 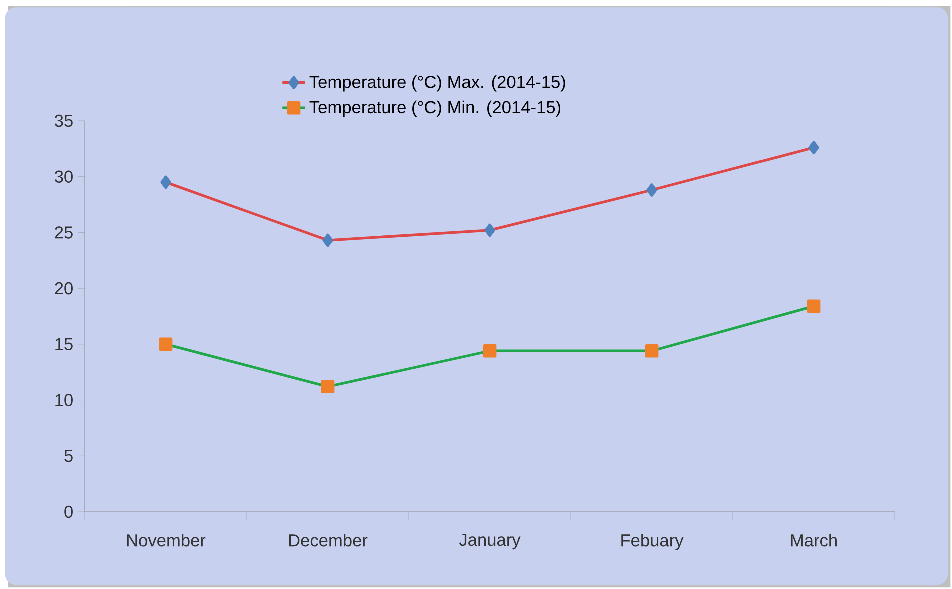 What do you see at coordinates (64, 176) in the screenshot?
I see `y-tick-label: 30` at bounding box center [64, 176].